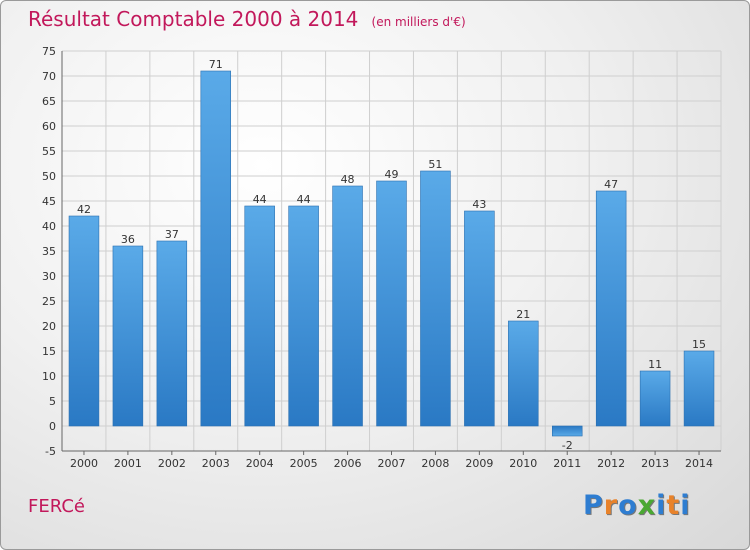  Describe the element at coordinates (216, 463) in the screenshot. I see `x-tick-label-2003: 2003` at that location.